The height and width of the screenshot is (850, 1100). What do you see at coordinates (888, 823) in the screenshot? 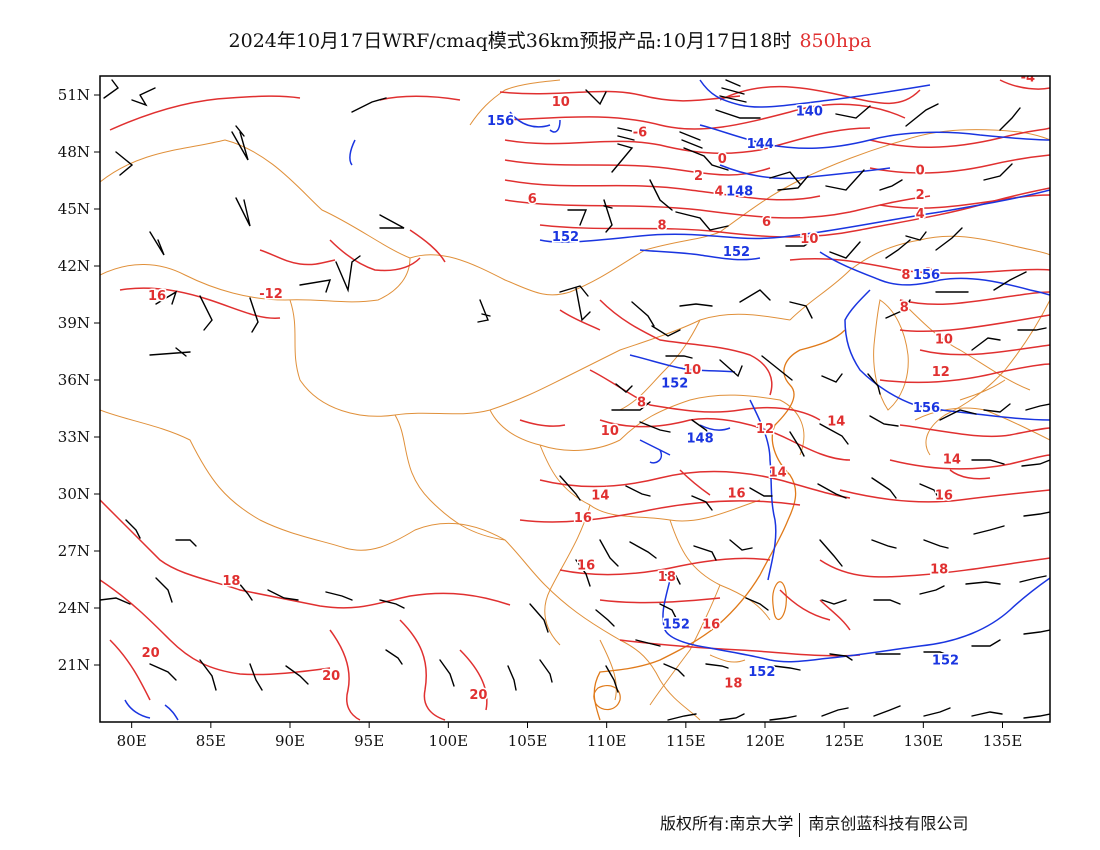
I see `copyright-company: 南京创蓝科技有限公司` at bounding box center [888, 823].